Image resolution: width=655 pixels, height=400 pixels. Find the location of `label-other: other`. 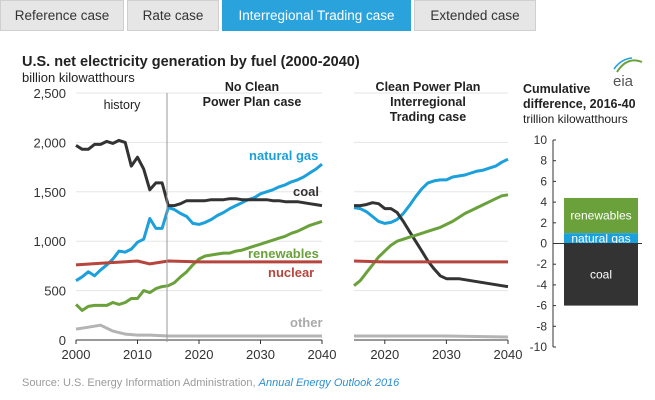

label-other: other is located at coordinates (306, 322).